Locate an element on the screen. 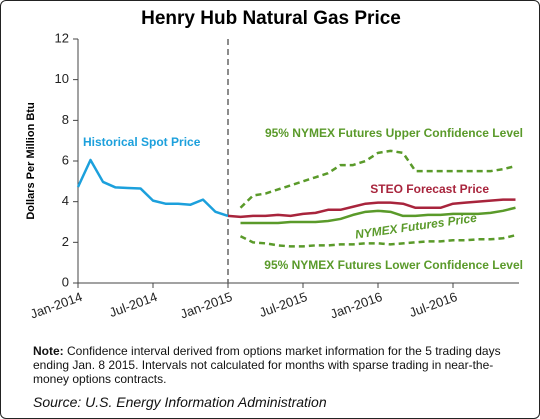  x-tick-label: Jan-2015 is located at coordinates (206, 305).